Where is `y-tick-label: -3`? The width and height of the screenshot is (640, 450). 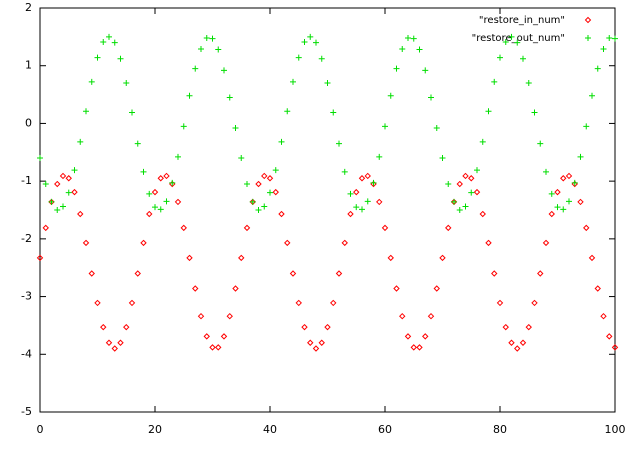
y-tick-label: -3 is located at coordinates (26, 296).